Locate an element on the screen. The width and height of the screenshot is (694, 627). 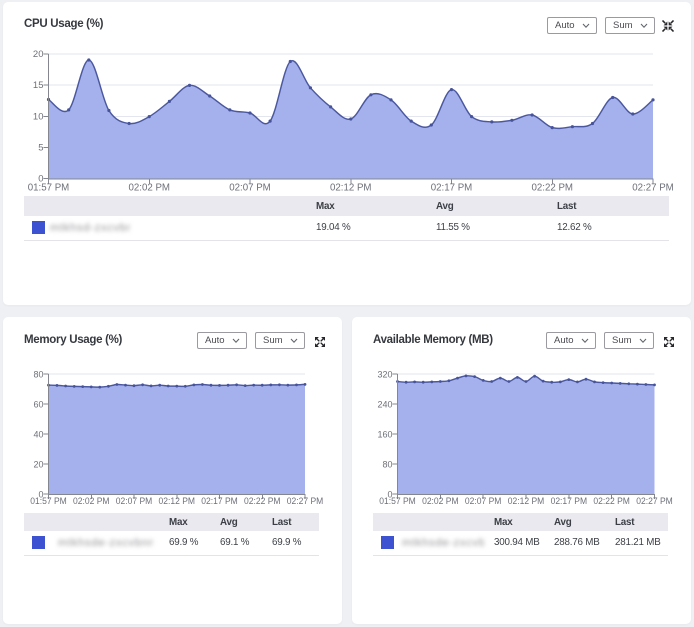
svg-text: 240 is located at coordinates (384, 405).